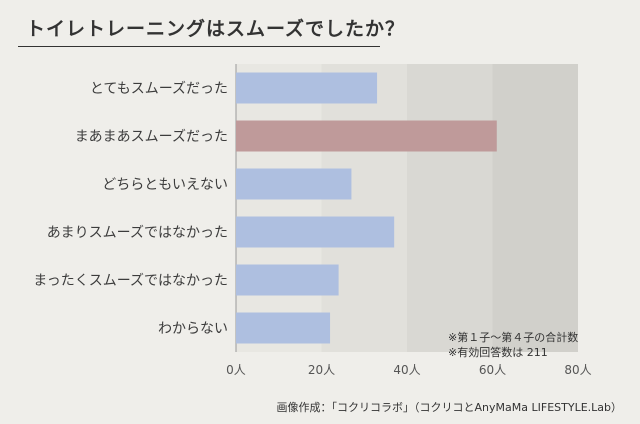 This screenshot has height=424, width=640. Describe the element at coordinates (151, 137) in the screenshot. I see `category-label-1: まあまあスムーズだった` at that location.